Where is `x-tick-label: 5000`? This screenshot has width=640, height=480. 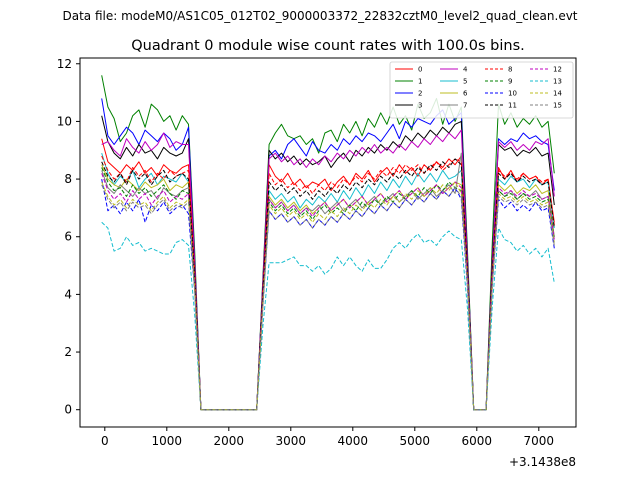
x-tick-label: 5000 is located at coordinates (415, 441).